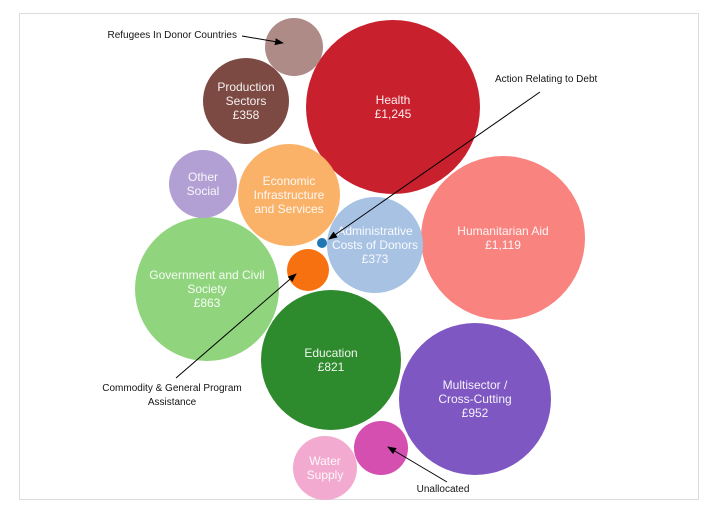  What do you see at coordinates (294, 47) in the screenshot?
I see `bubble-refugees-in-donor-countries` at bounding box center [294, 47].